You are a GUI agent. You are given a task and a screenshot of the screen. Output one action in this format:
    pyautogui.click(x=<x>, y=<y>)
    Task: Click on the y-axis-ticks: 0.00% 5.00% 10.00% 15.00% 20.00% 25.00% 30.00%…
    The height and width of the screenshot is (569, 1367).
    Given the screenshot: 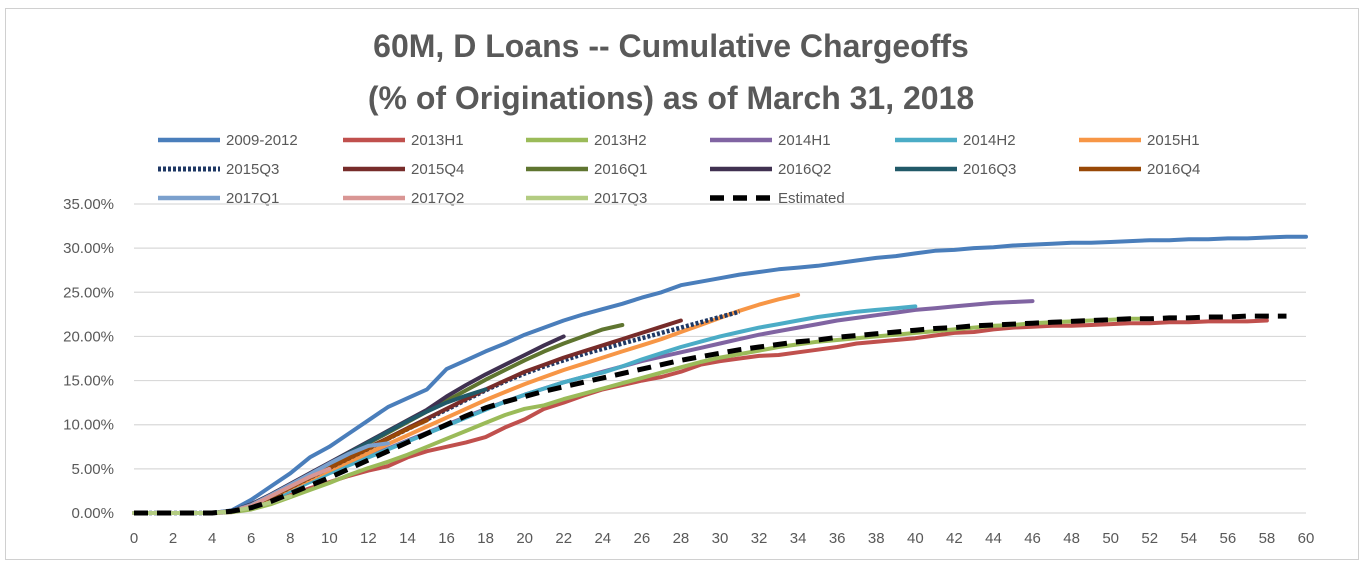 What is the action you would take?
    pyautogui.click(x=88, y=359)
    